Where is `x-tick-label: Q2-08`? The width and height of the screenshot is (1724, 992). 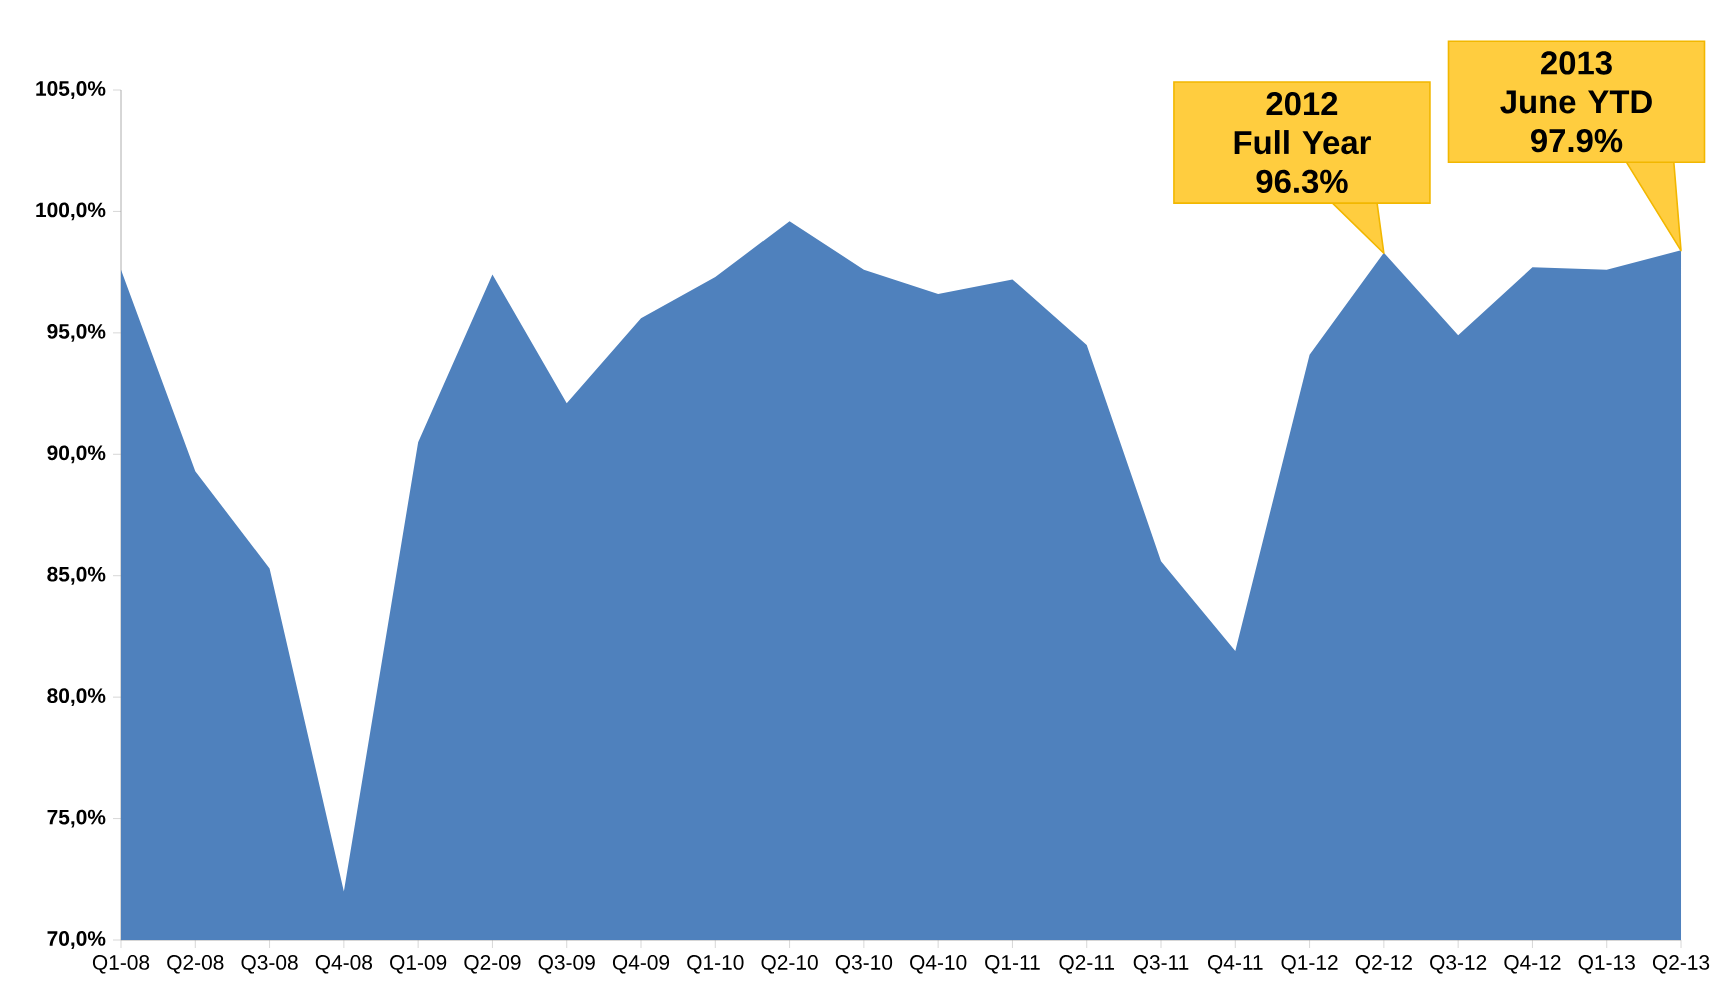 x-tick-label: Q2-08 is located at coordinates (195, 964).